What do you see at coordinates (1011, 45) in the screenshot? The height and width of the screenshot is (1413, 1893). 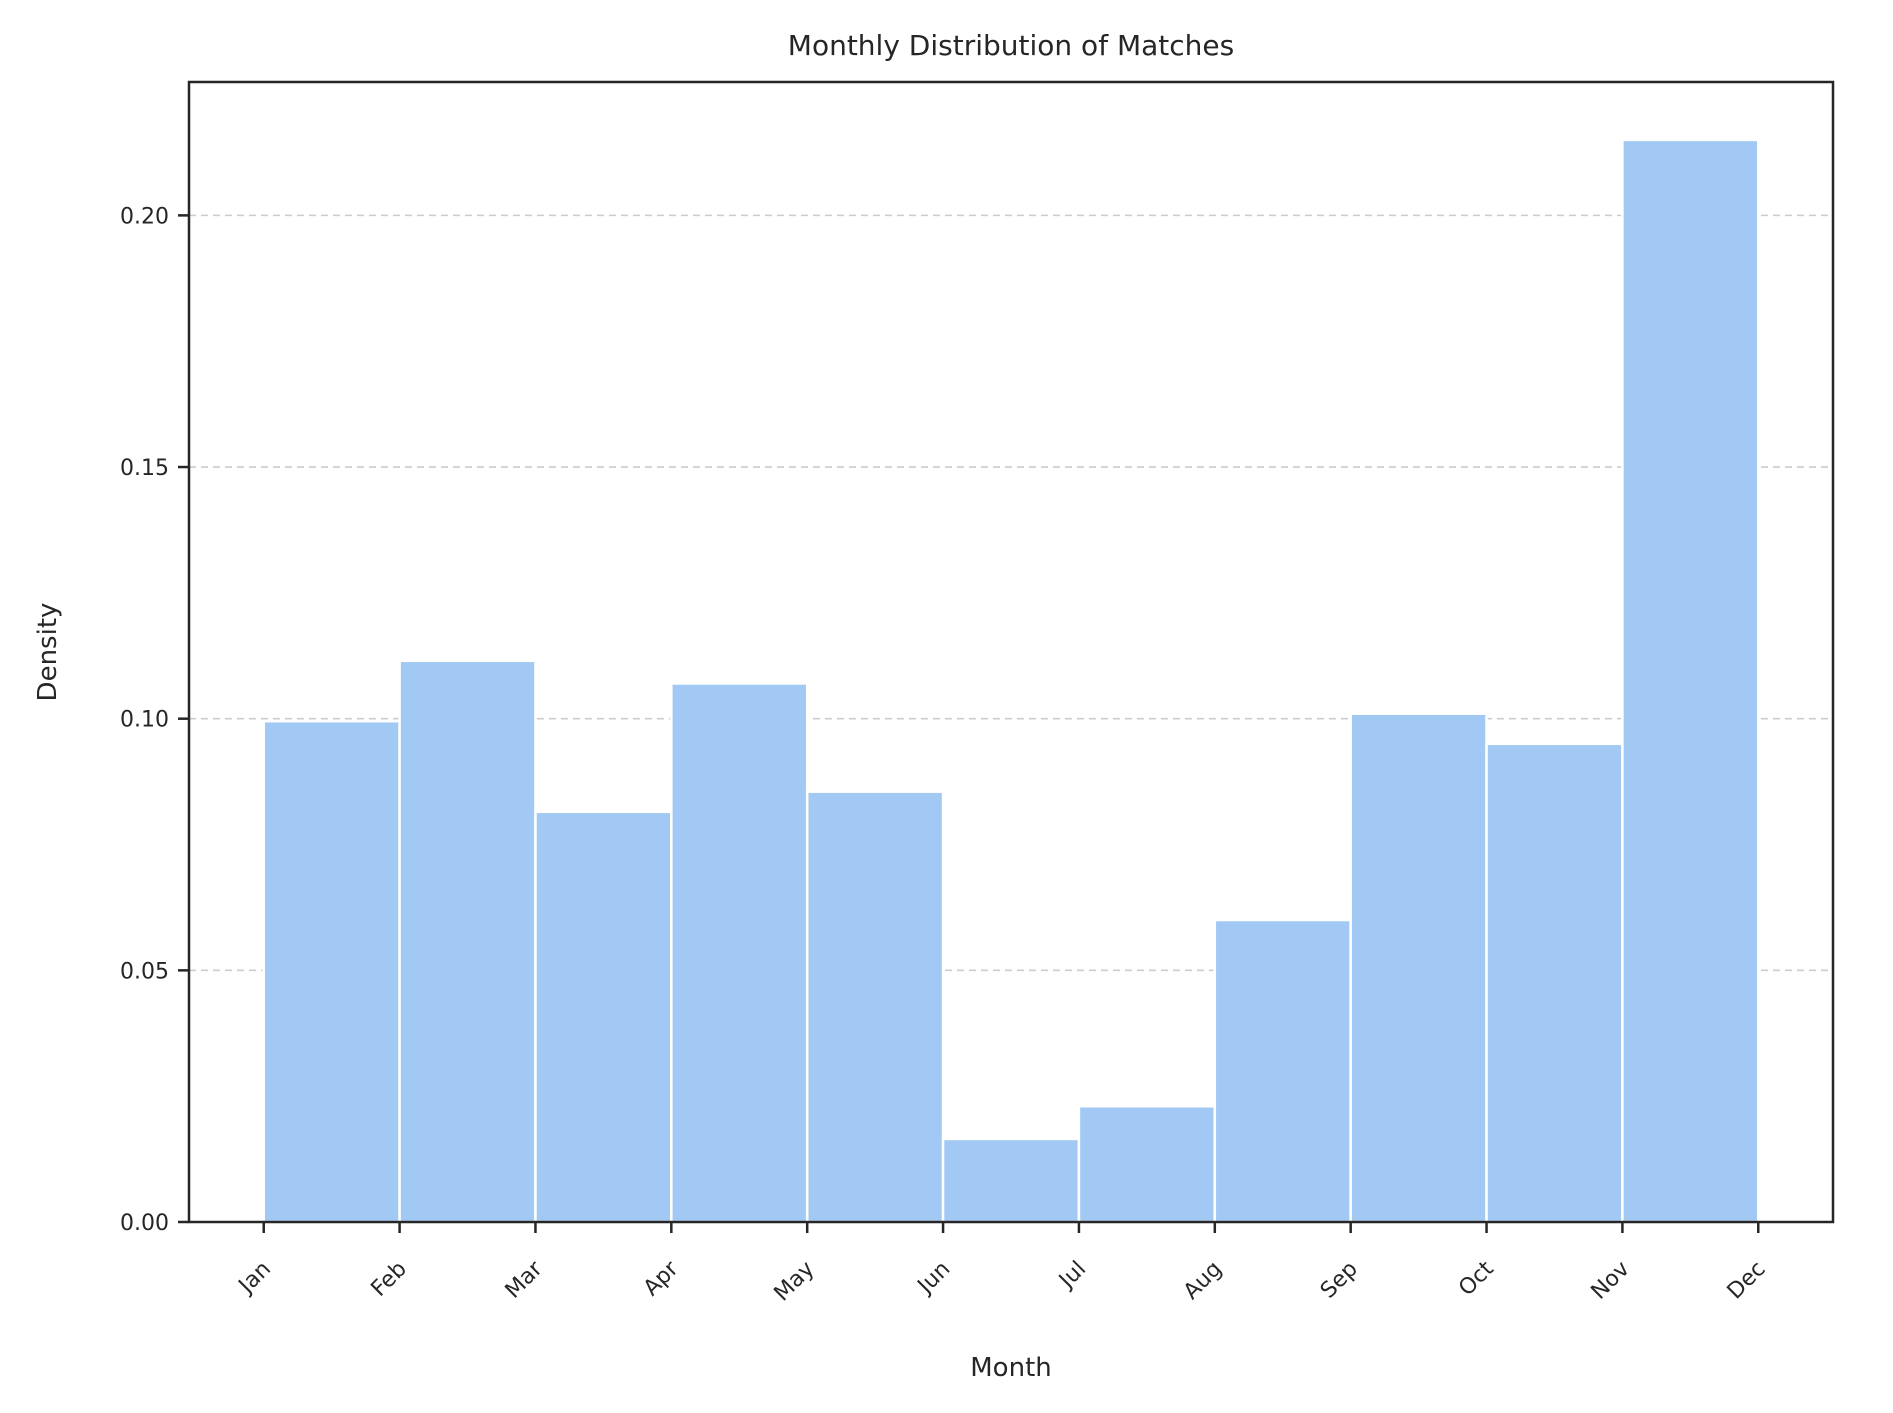 I see `chart-title: Monthly Distribution of Matches` at bounding box center [1011, 45].